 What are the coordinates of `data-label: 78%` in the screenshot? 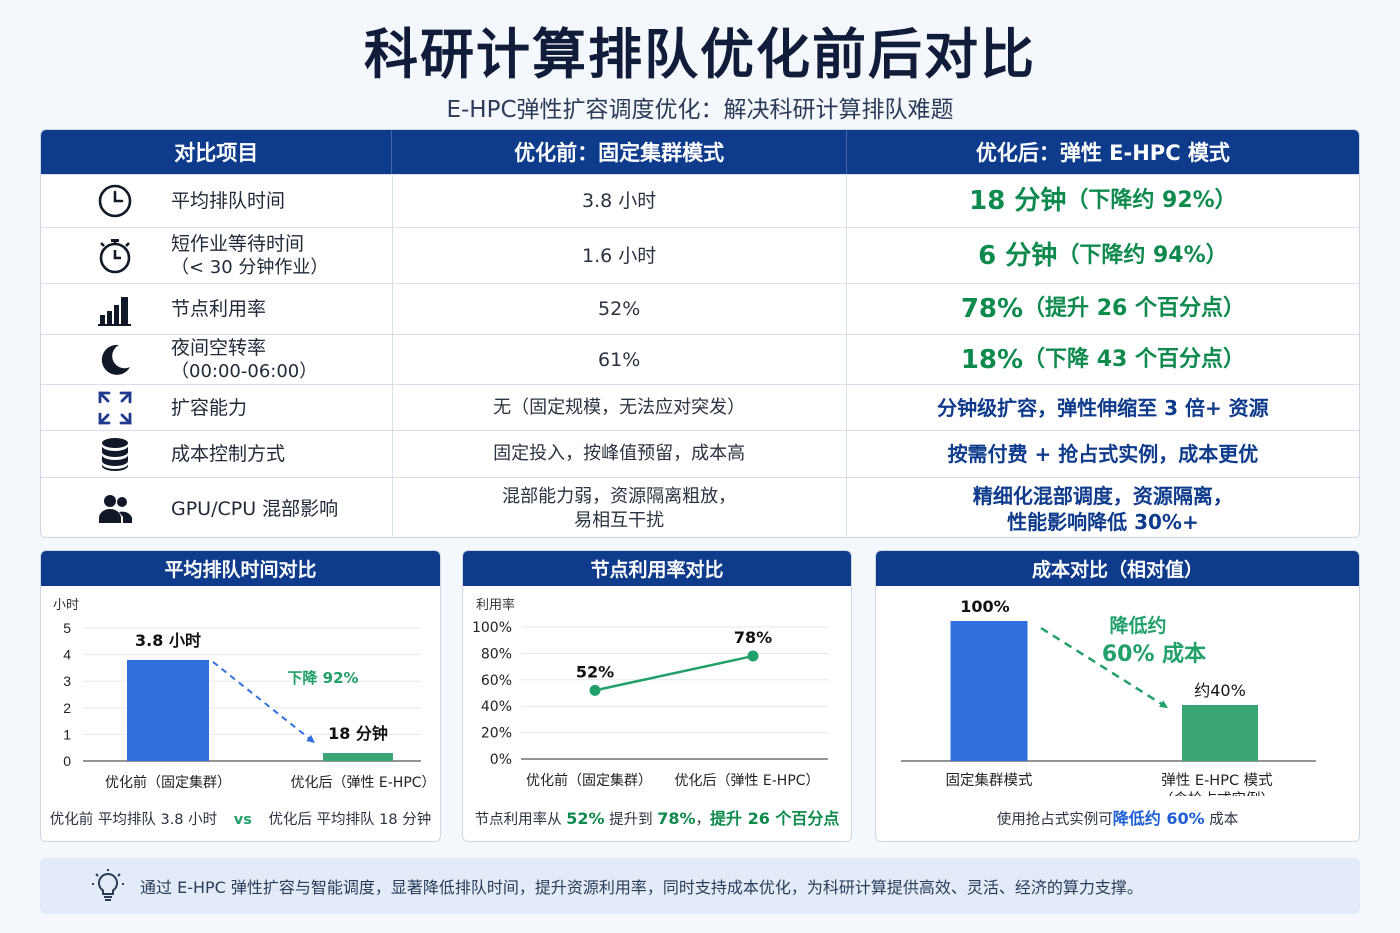 It's located at (753, 637).